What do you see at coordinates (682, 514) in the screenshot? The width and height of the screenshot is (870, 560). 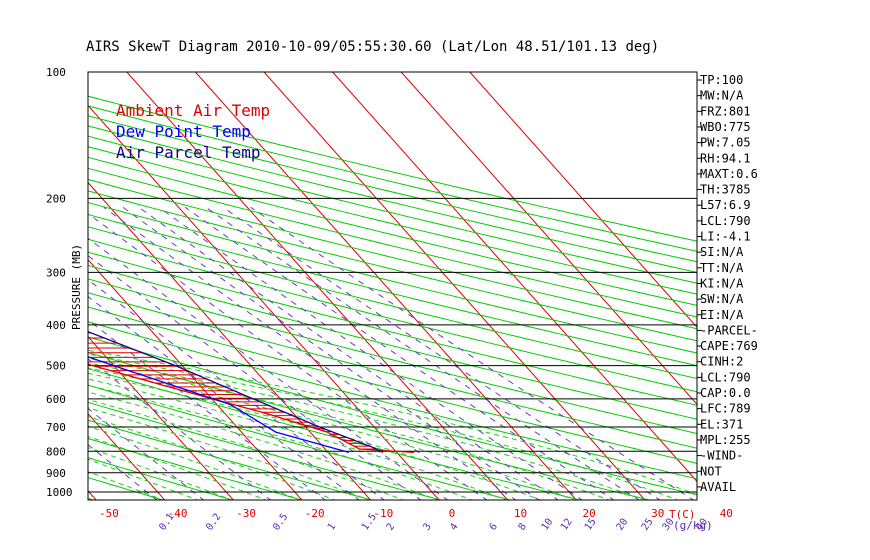 I see `x-unit-label: T(C)` at bounding box center [682, 514].